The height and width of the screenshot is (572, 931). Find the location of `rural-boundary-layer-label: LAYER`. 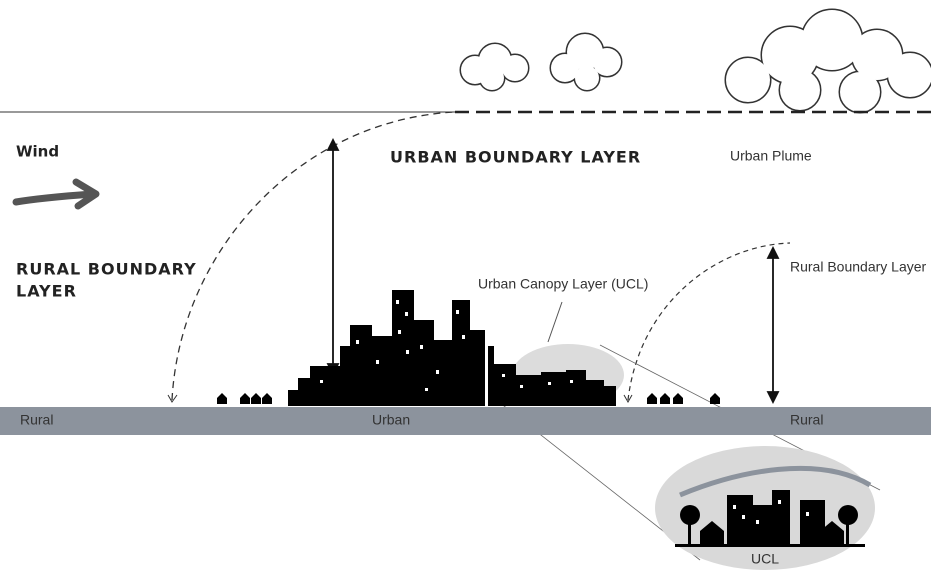

rural-boundary-layer-label: LAYER is located at coordinates (46, 291).